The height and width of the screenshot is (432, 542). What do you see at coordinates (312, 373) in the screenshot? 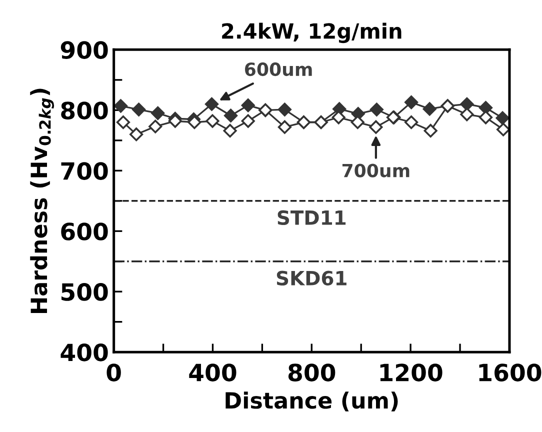
I see `x-tick-label: 800` at bounding box center [312, 373].